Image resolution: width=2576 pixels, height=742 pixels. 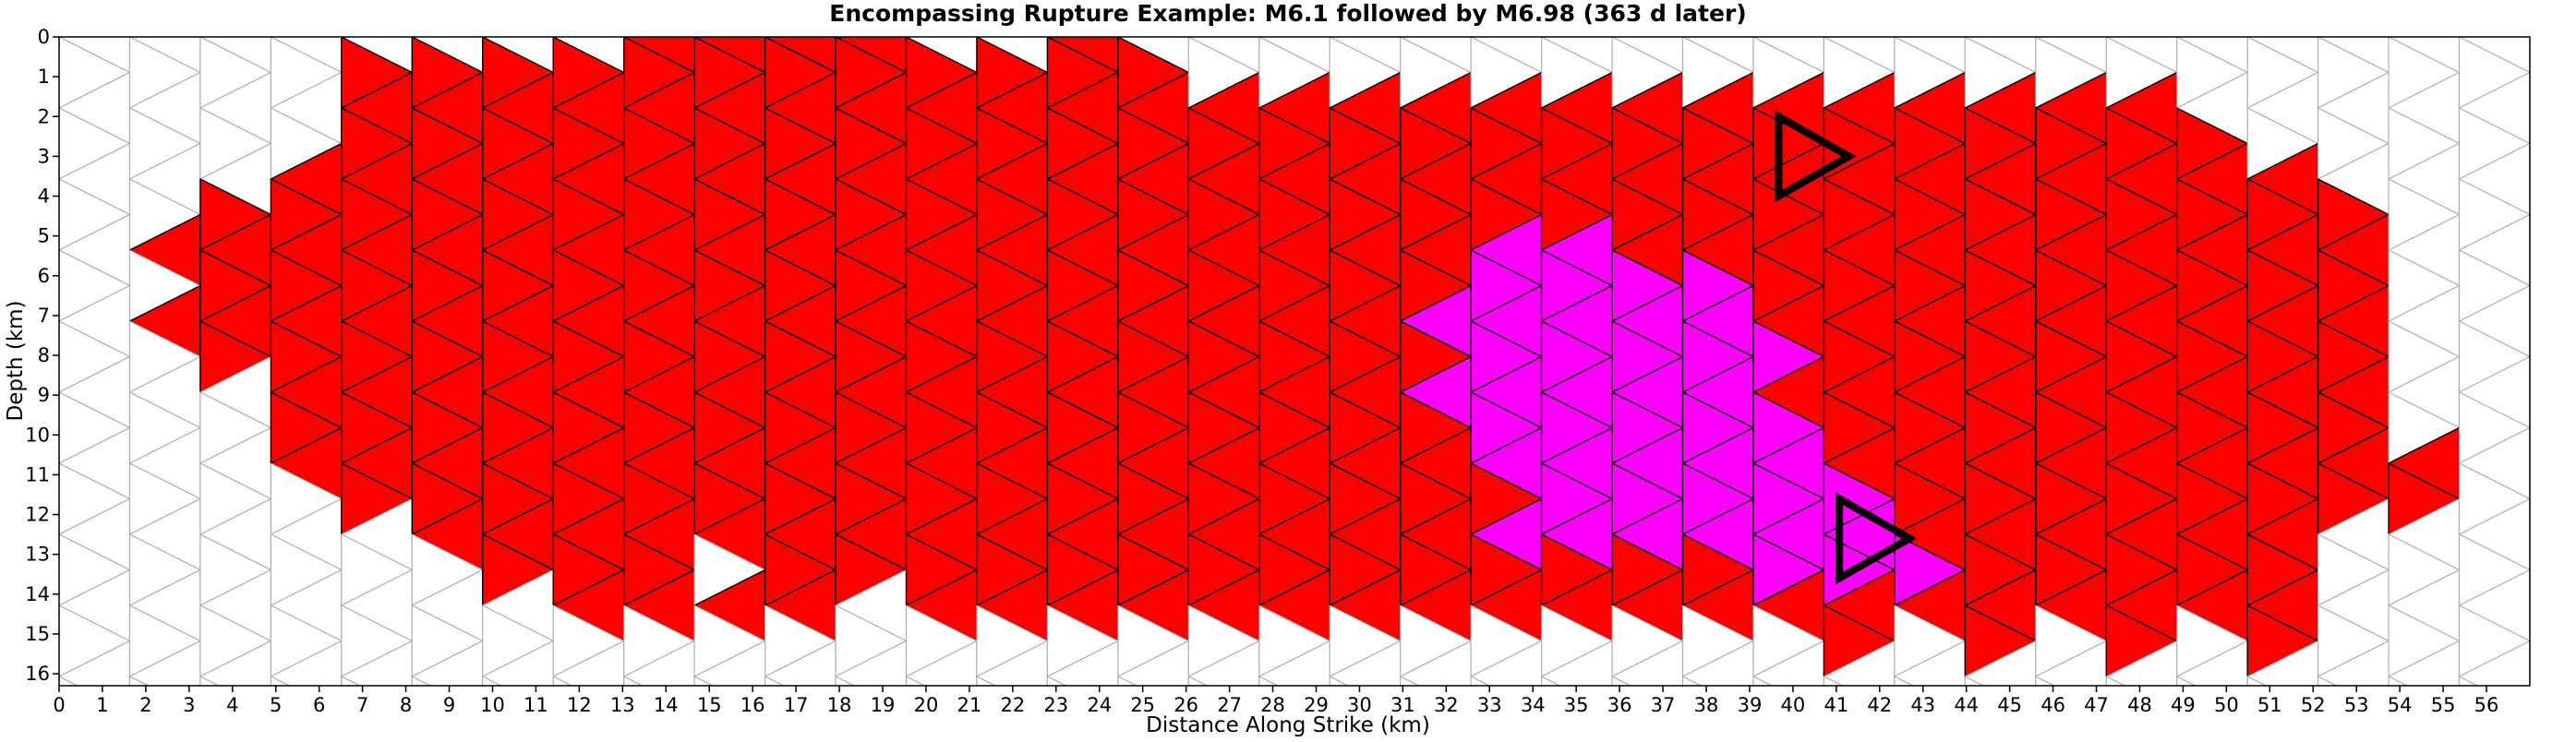 What do you see at coordinates (2052, 705) in the screenshot?
I see `x-tick-label: 46` at bounding box center [2052, 705].